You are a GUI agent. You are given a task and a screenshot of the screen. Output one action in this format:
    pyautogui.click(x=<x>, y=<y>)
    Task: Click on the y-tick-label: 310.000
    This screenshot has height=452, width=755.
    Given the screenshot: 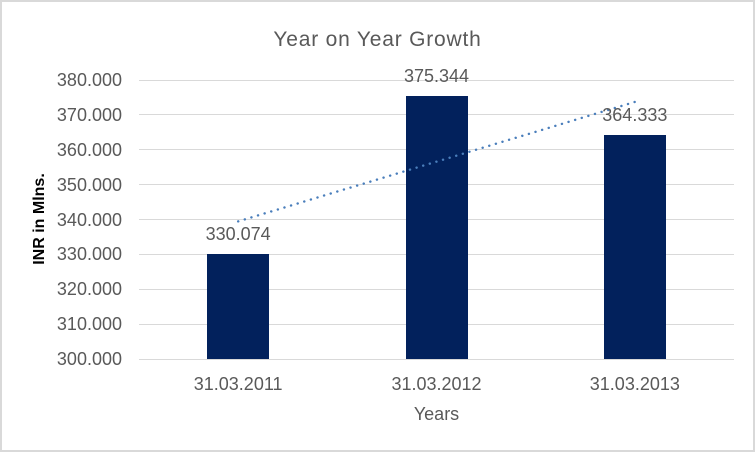 What is the action you would take?
    pyautogui.click(x=89, y=324)
    